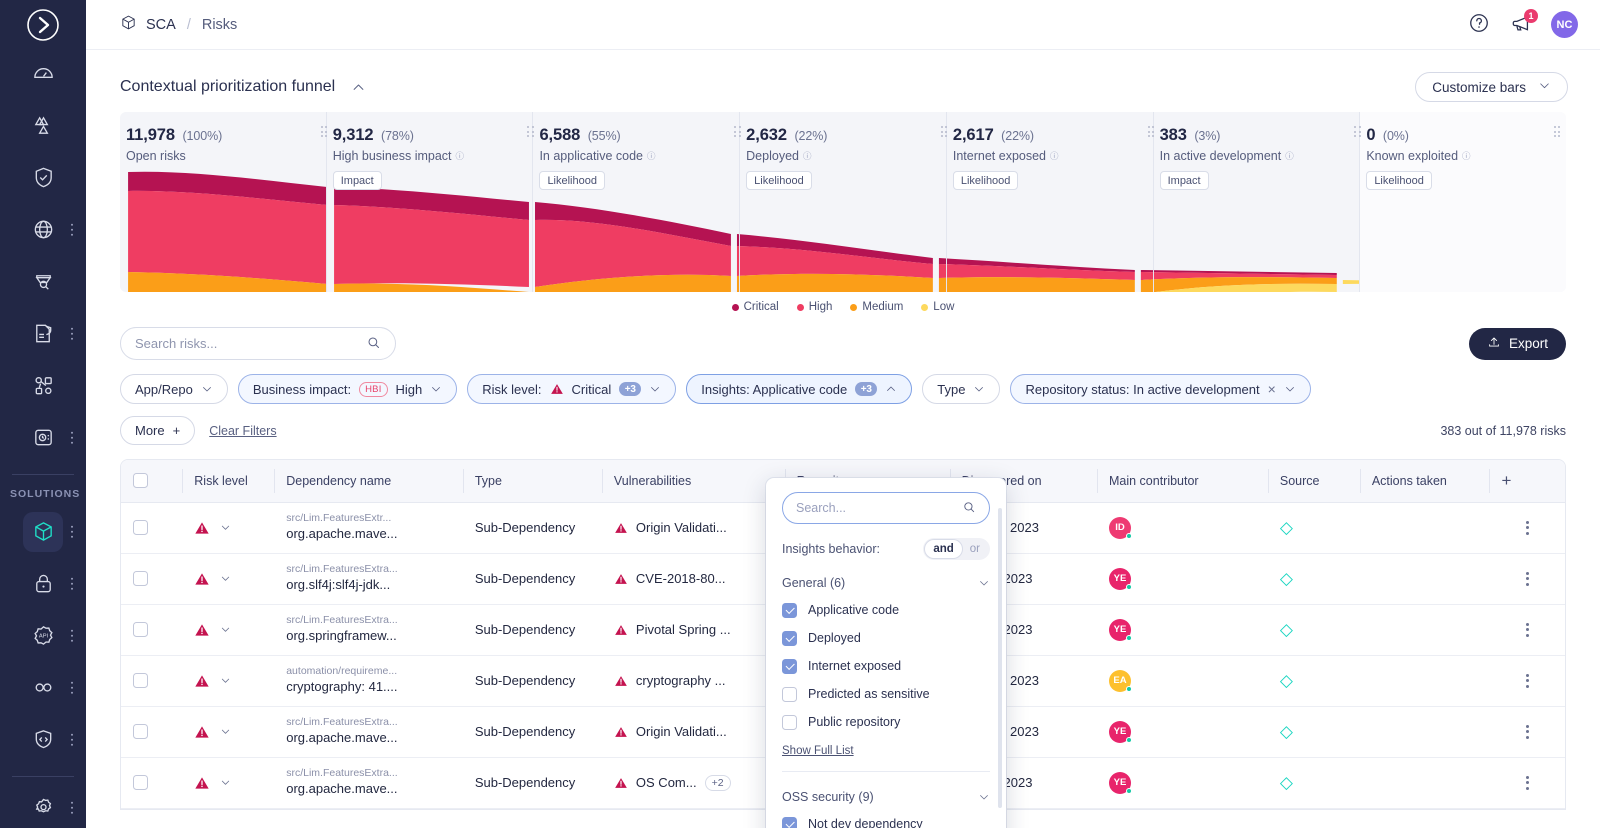  Describe the element at coordinates (886, 666) in the screenshot. I see `insight-option-internet-exposed: Internet exposed` at that location.